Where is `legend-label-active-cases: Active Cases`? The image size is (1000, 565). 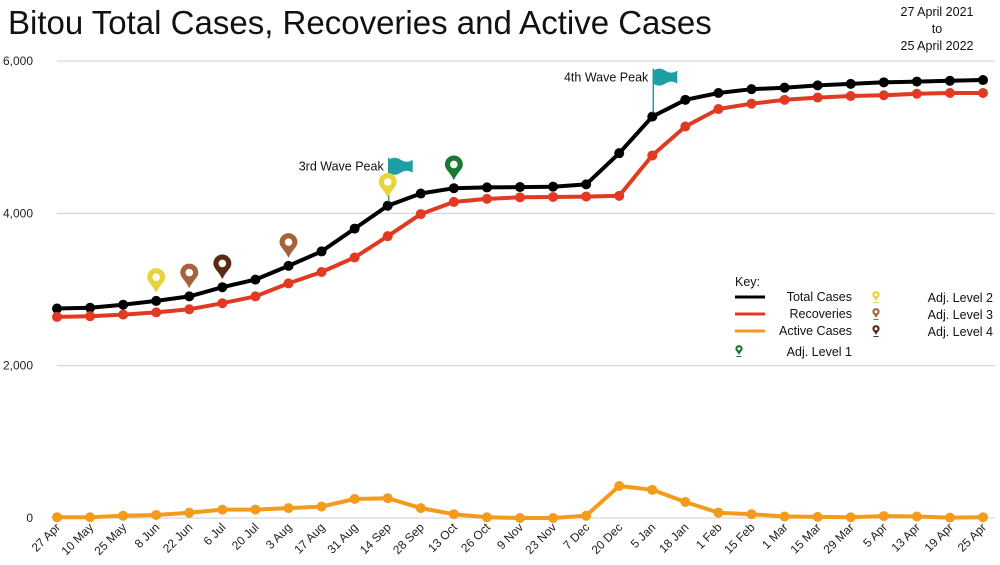
legend-label-active-cases: Active Cases is located at coordinates (815, 331).